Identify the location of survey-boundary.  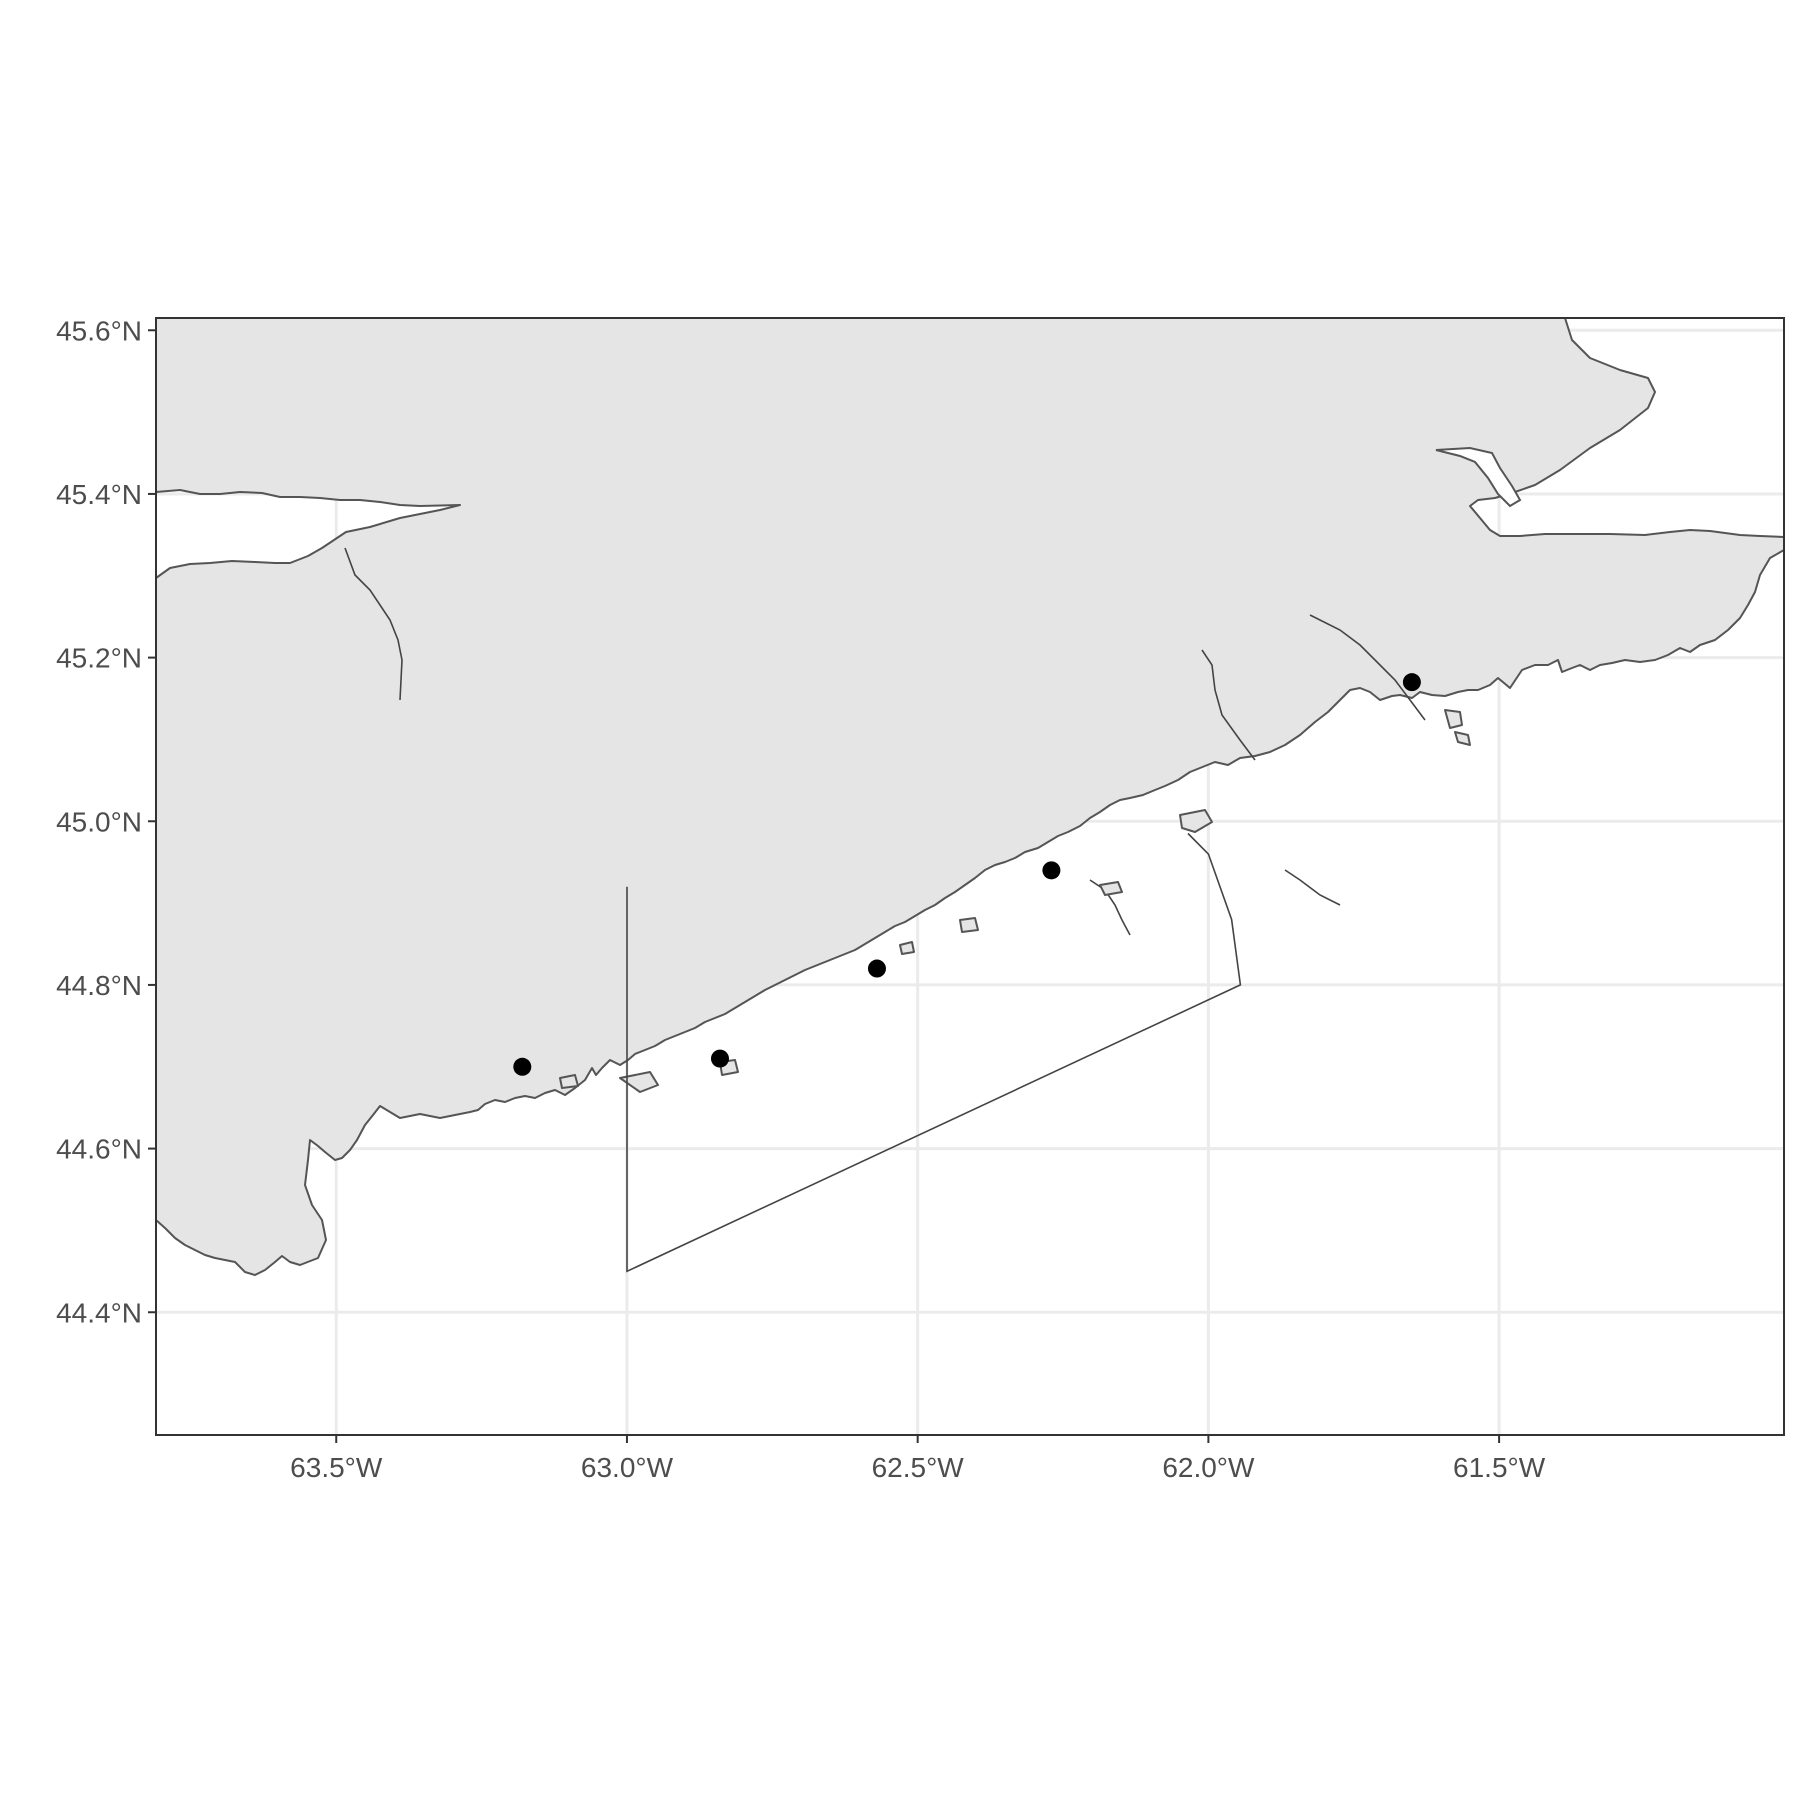
(934, 1052).